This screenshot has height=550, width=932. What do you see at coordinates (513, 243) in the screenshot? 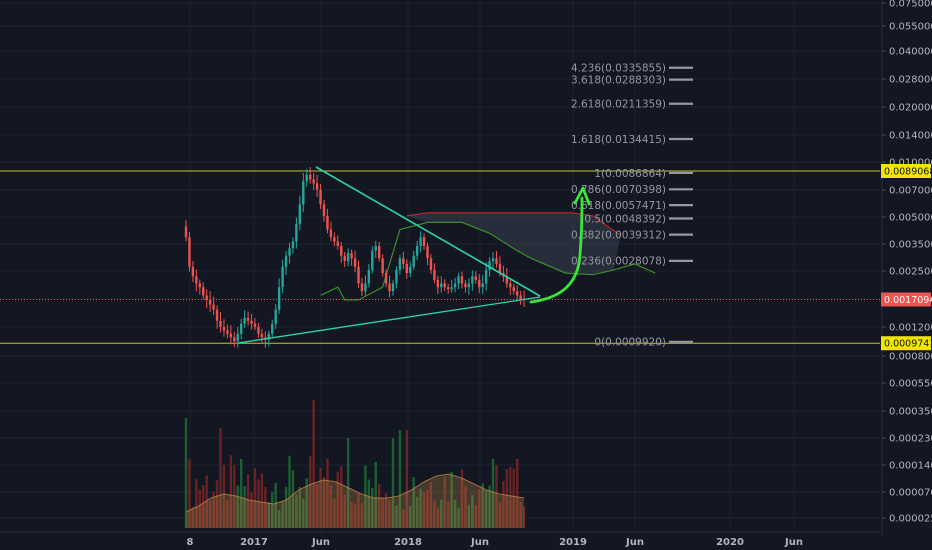
I see `cloud-fill` at bounding box center [513, 243].